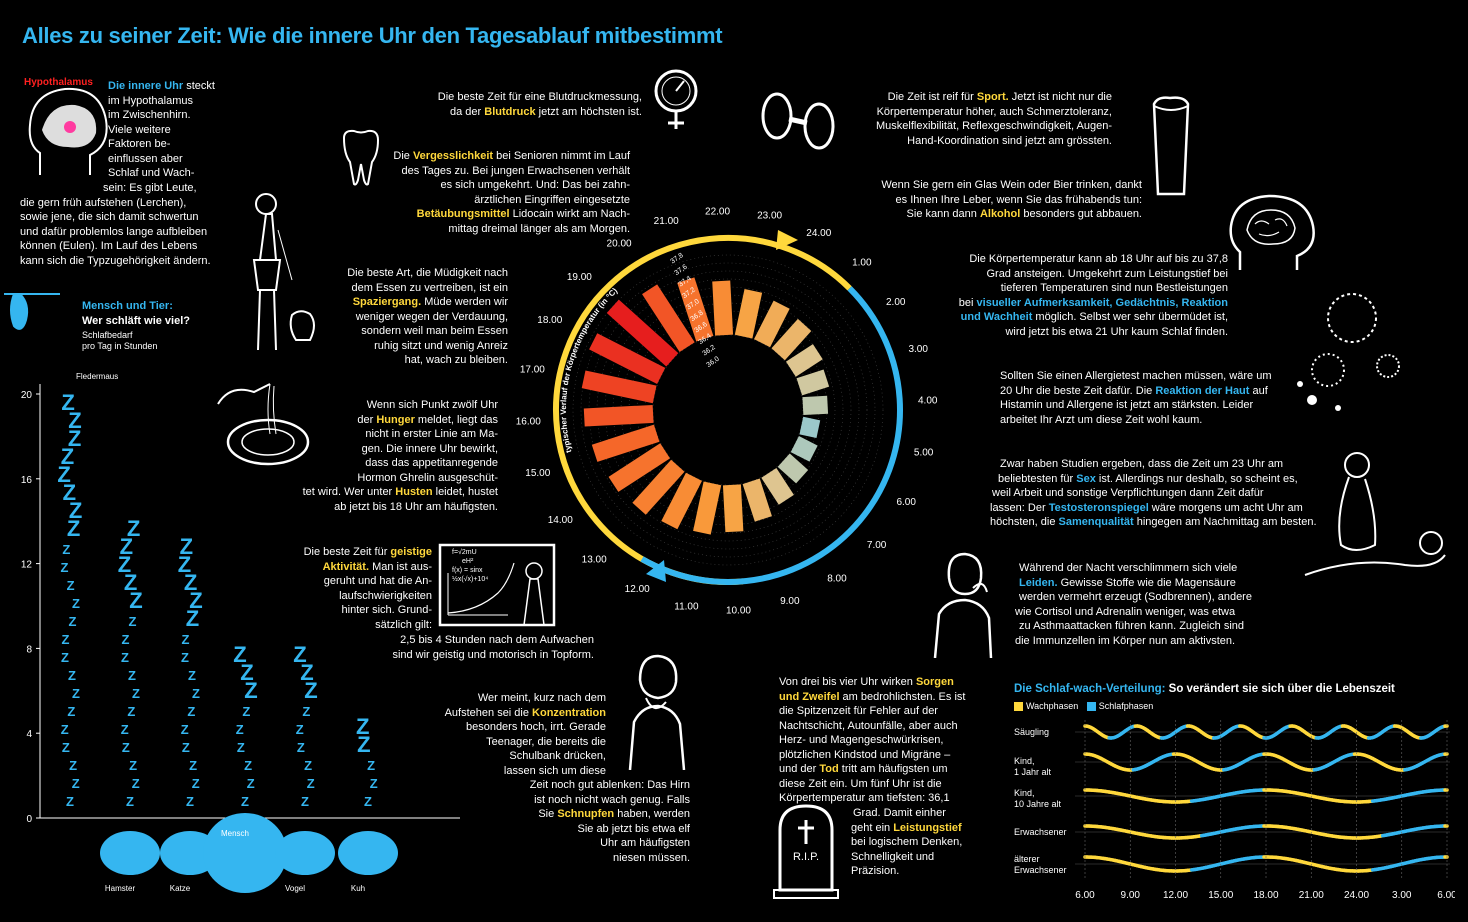  I want to click on hour-label-24.00: 24.00, so click(818, 233).